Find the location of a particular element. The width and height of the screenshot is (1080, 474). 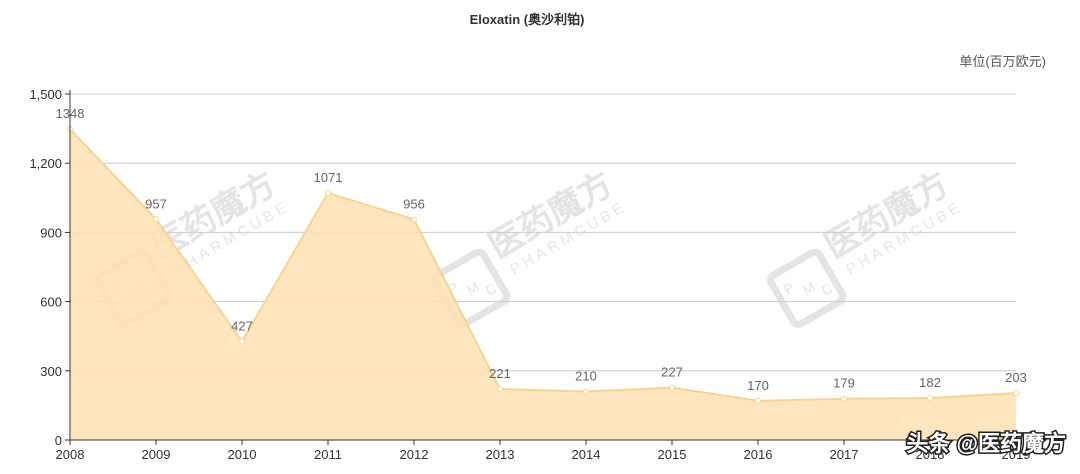

y-tick-label: 1,500 is located at coordinates (45, 94).